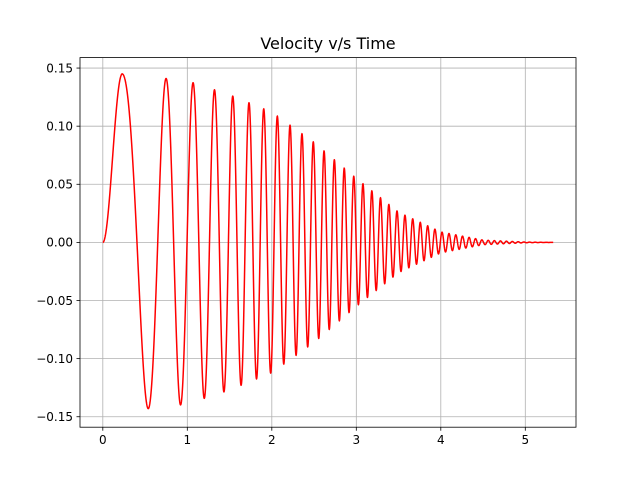  I want to click on chart-title: Velocity v/s Time, so click(327, 43).